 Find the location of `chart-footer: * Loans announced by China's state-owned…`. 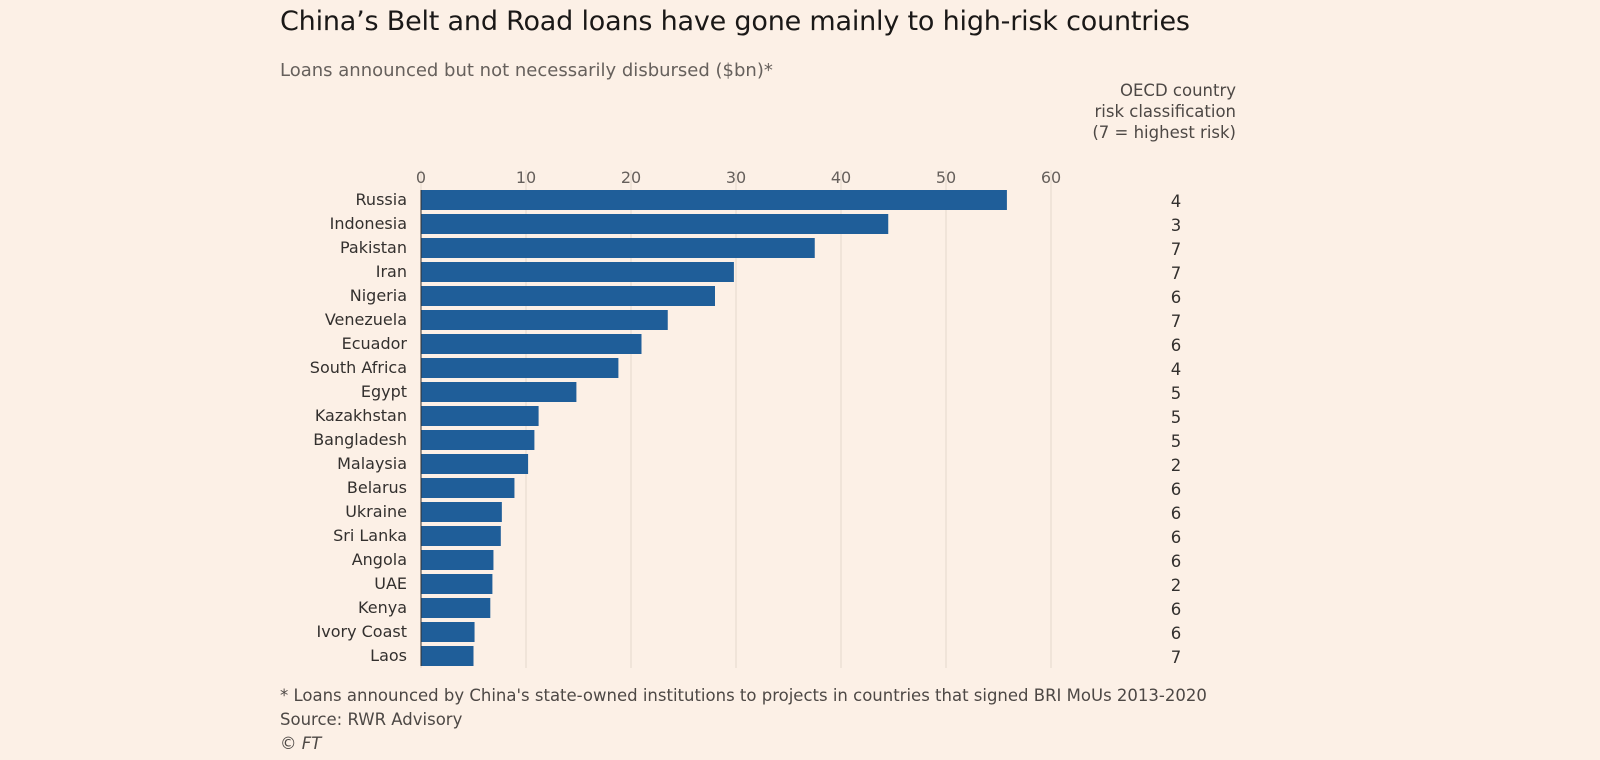

chart-footer: * Loans announced by China's state-owned… is located at coordinates (743, 720).